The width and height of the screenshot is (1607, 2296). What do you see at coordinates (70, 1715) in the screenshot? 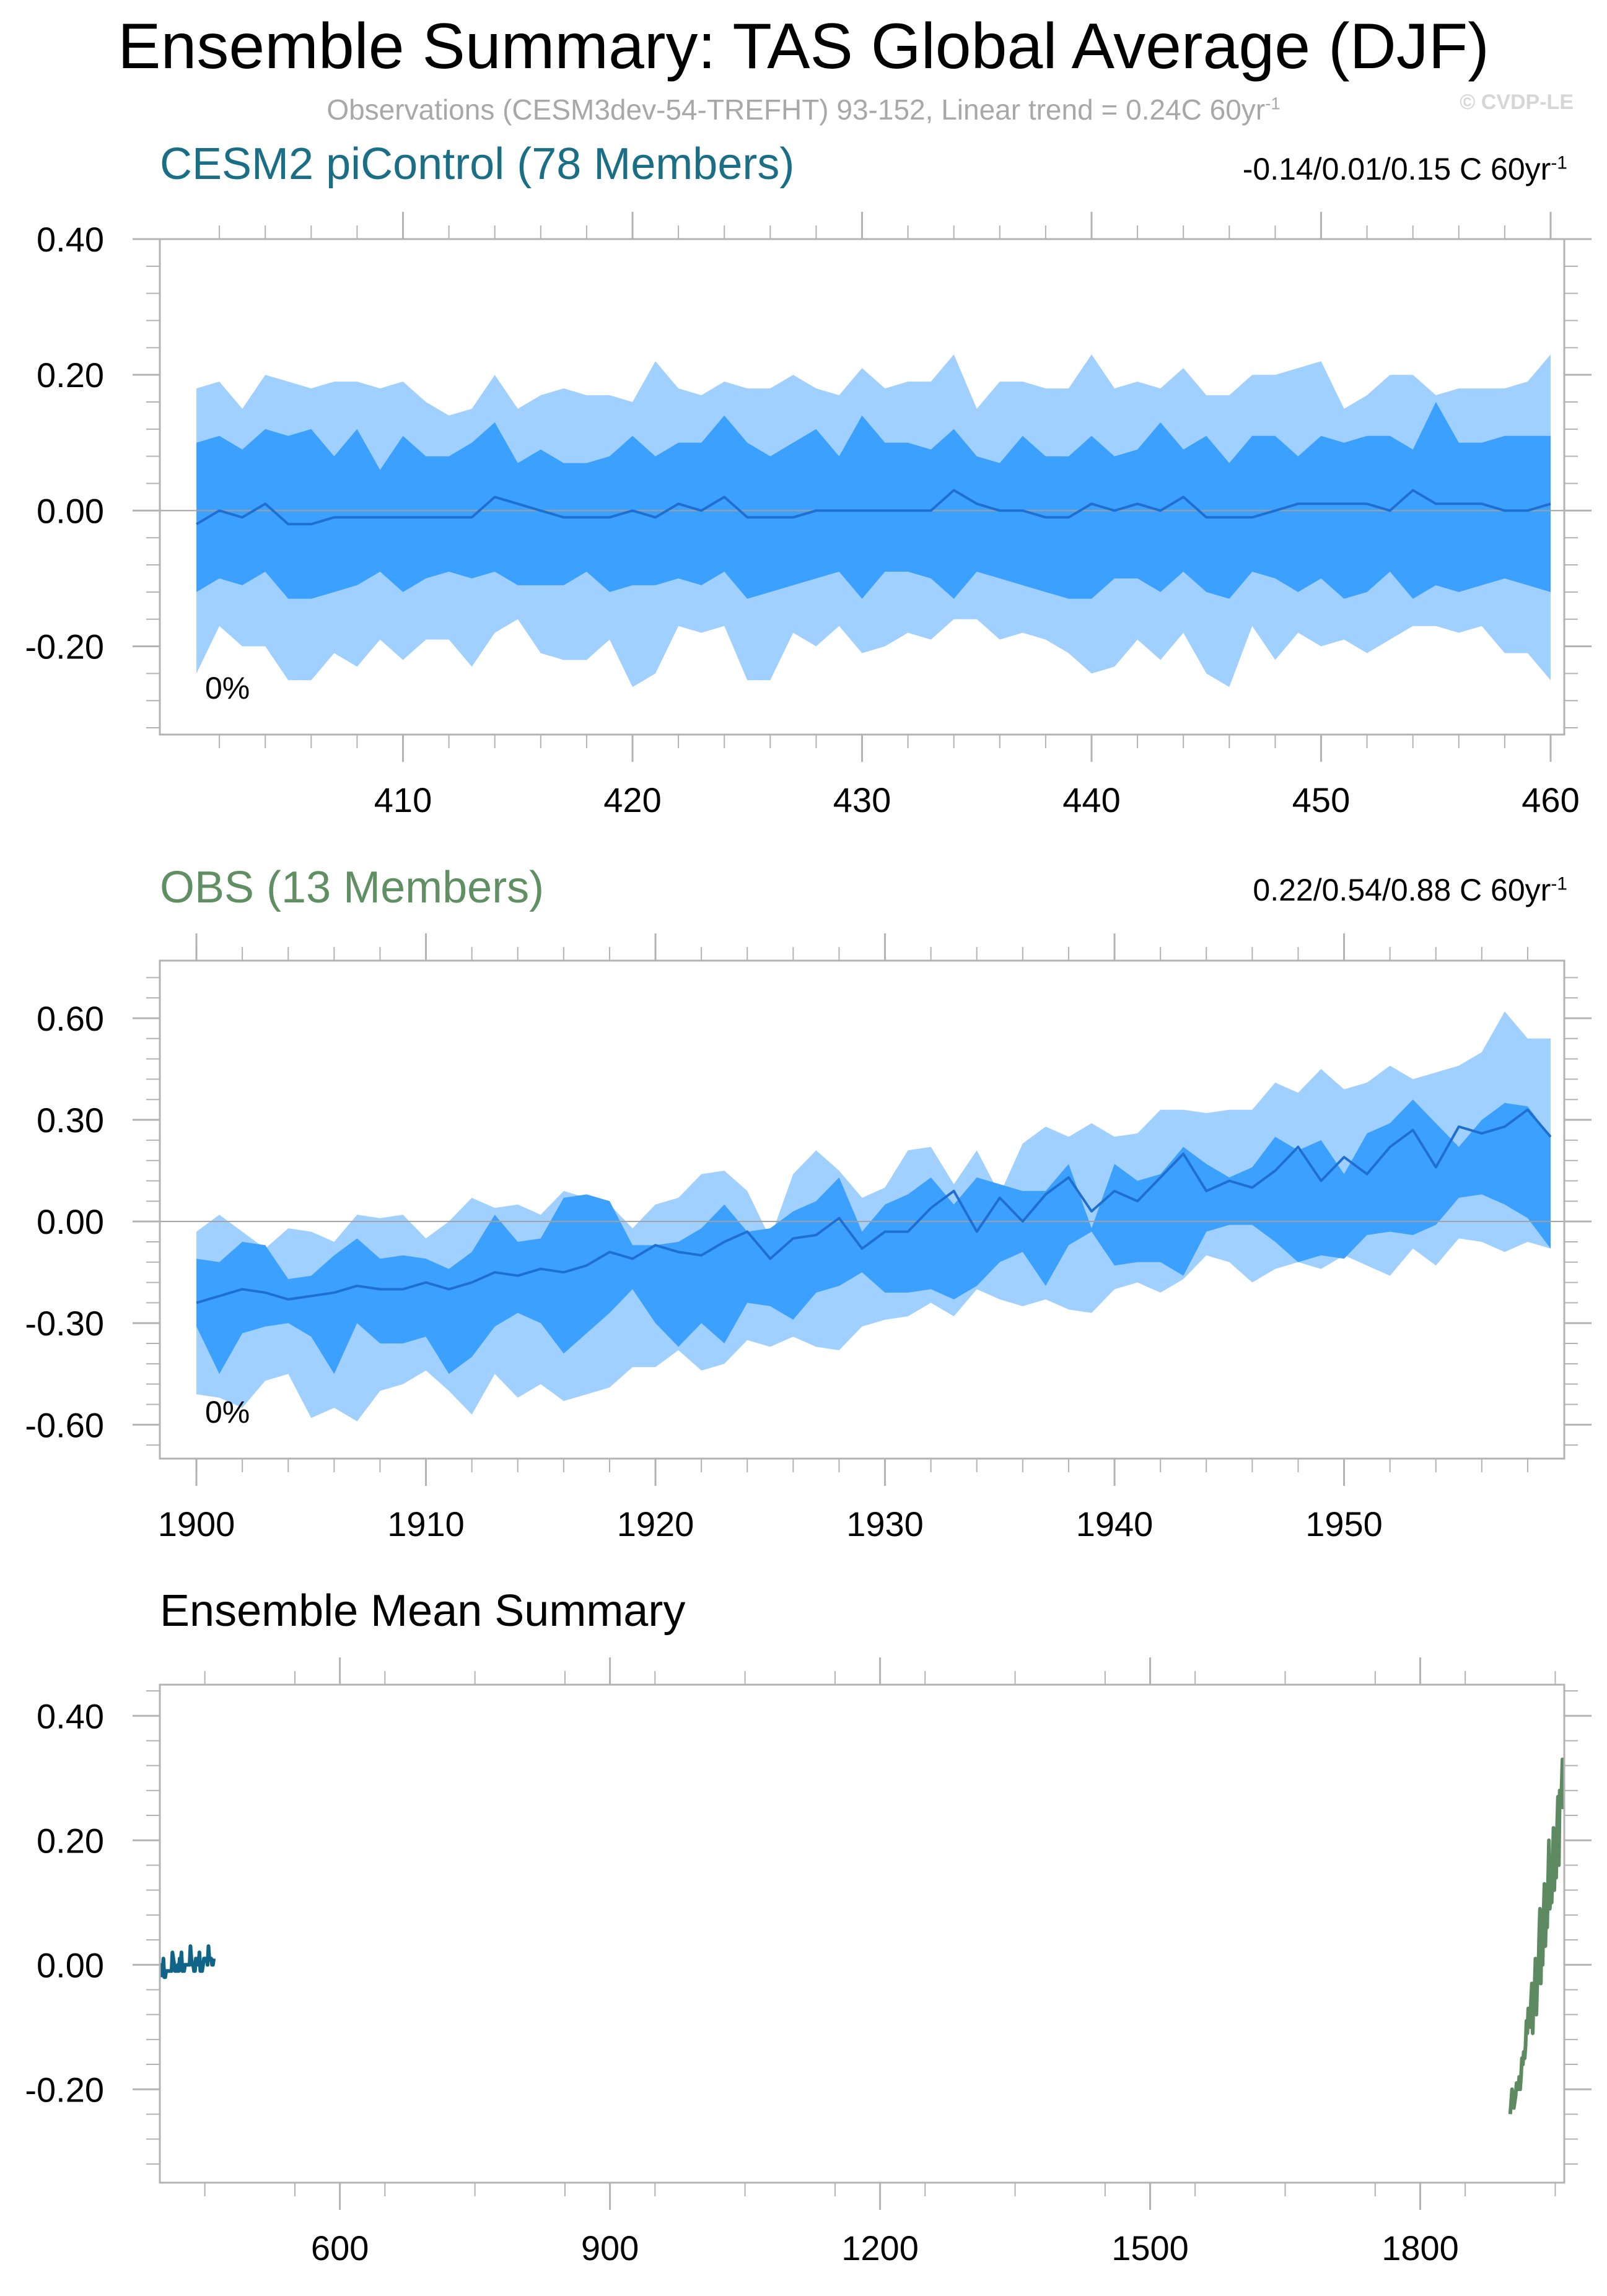
I see `summary-y-tick-label: 0.40` at bounding box center [70, 1715].